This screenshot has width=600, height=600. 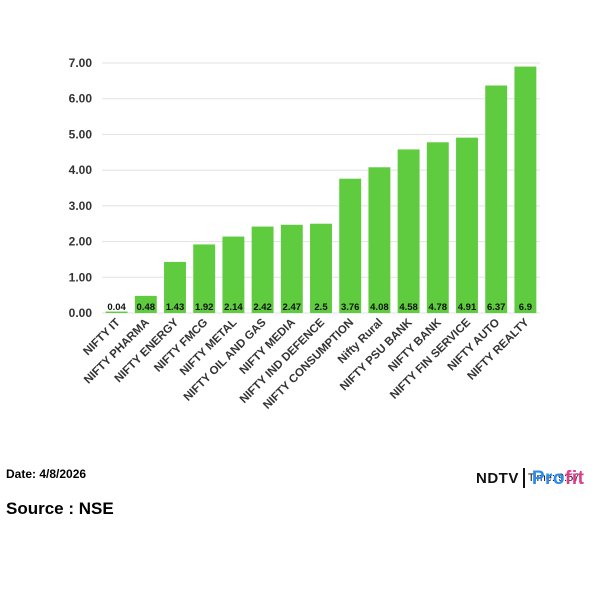 I want to click on brand-logo: NDTV Time: 9:57 Profit, so click(x=530, y=478).